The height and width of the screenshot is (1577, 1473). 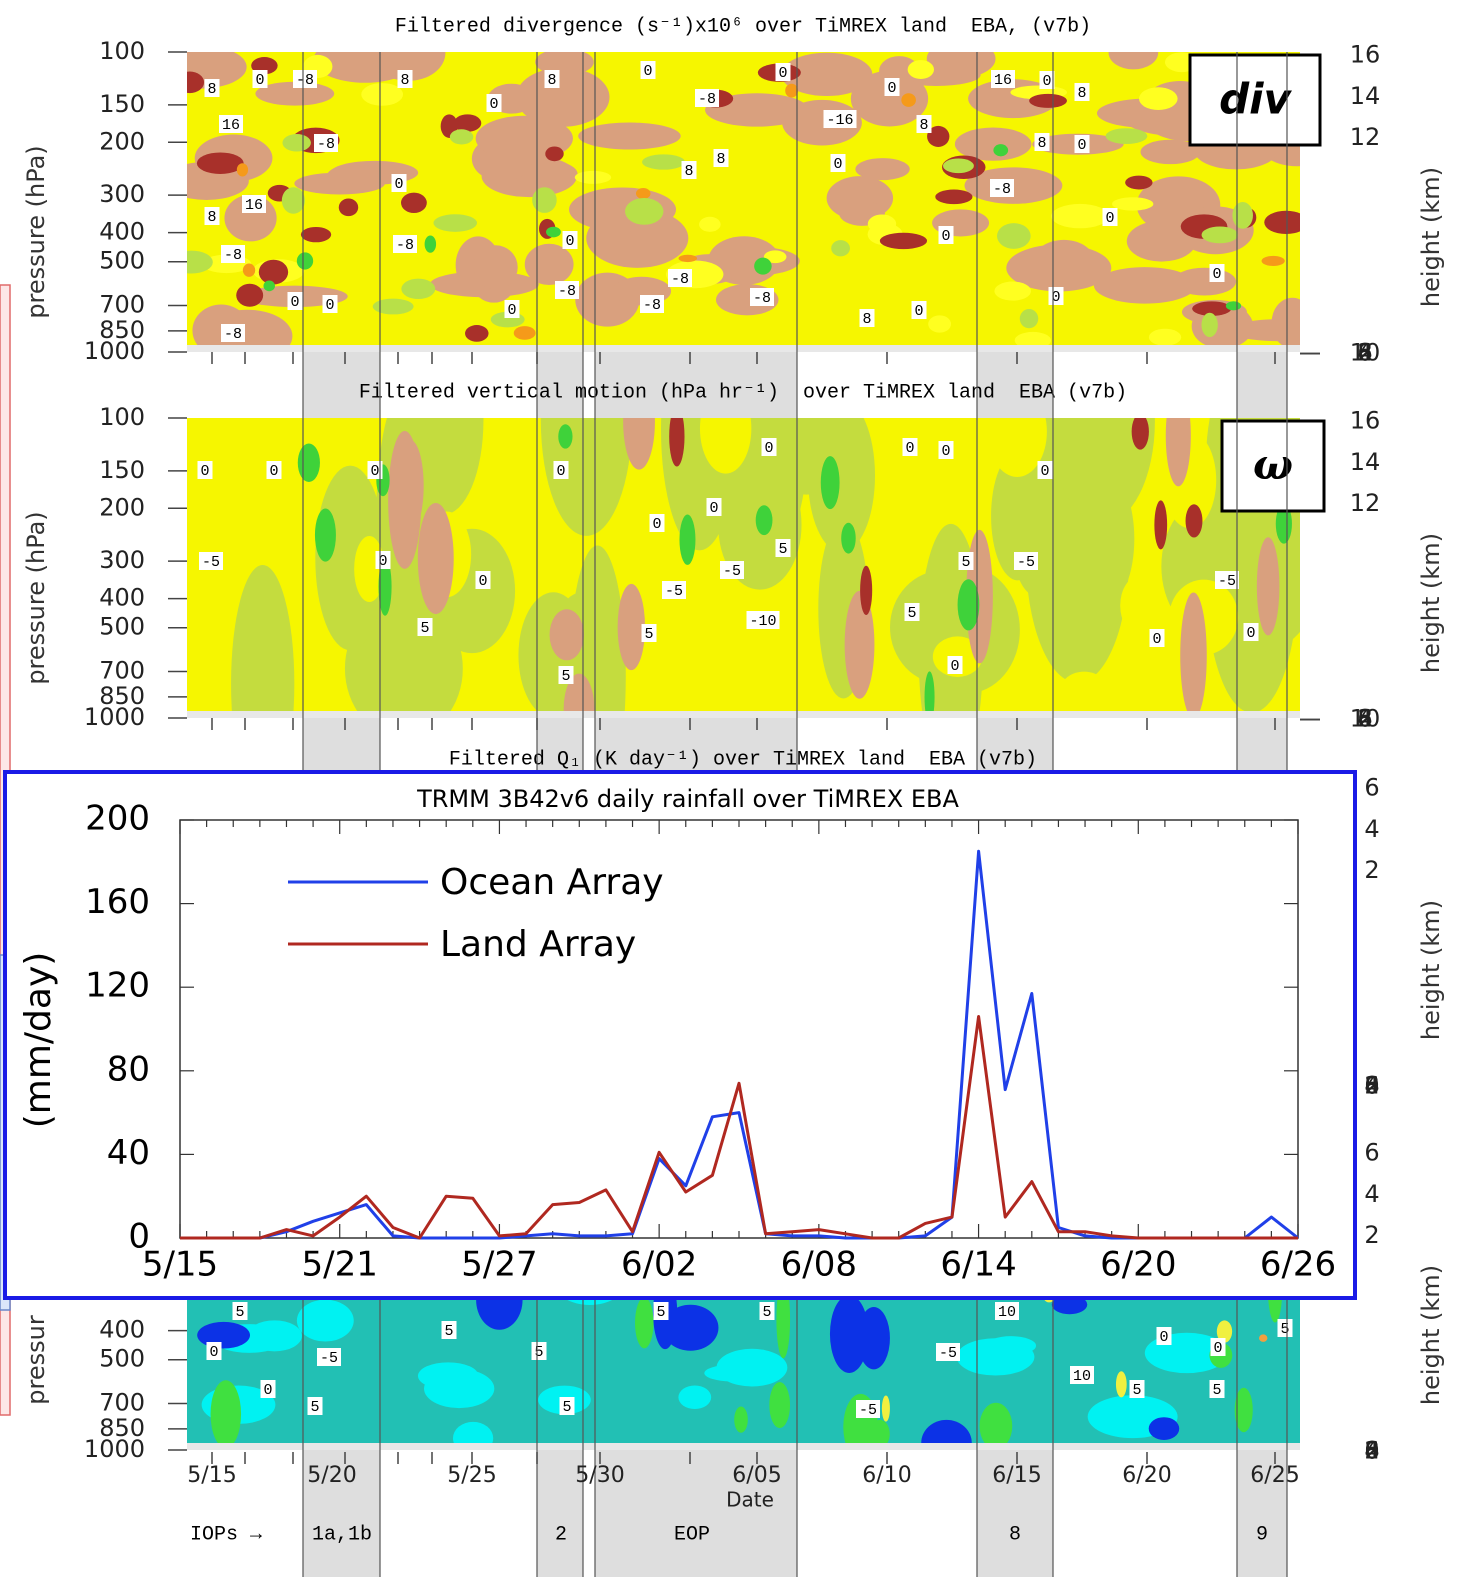 I want to click on x-tick-label: 6/08, so click(x=819, y=1265).